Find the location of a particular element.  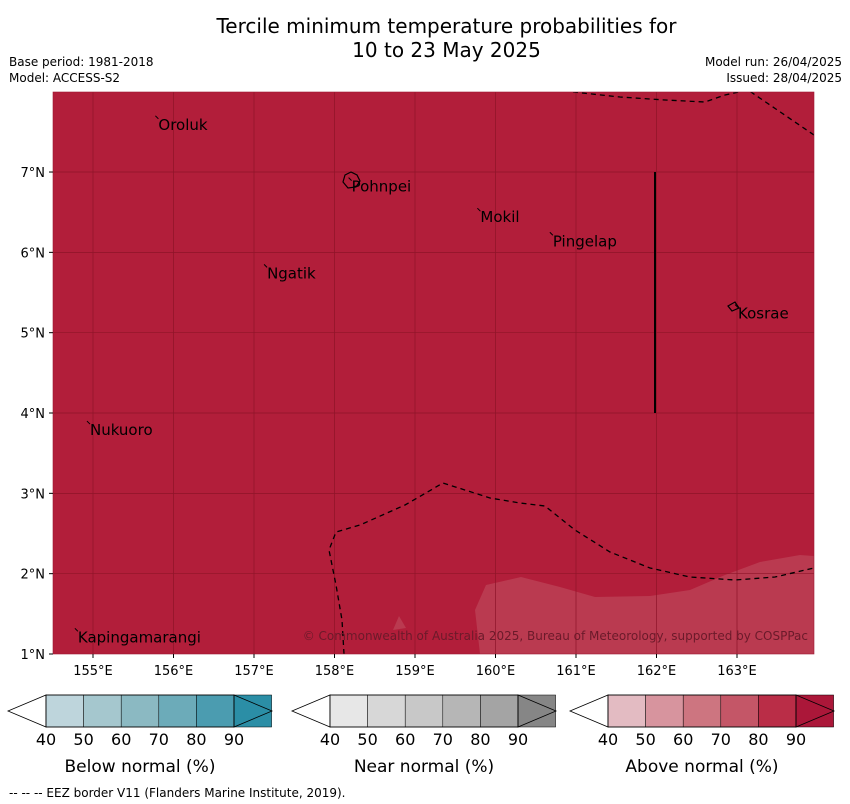

base-period: Base period: 1981-2018 is located at coordinates (81, 62).